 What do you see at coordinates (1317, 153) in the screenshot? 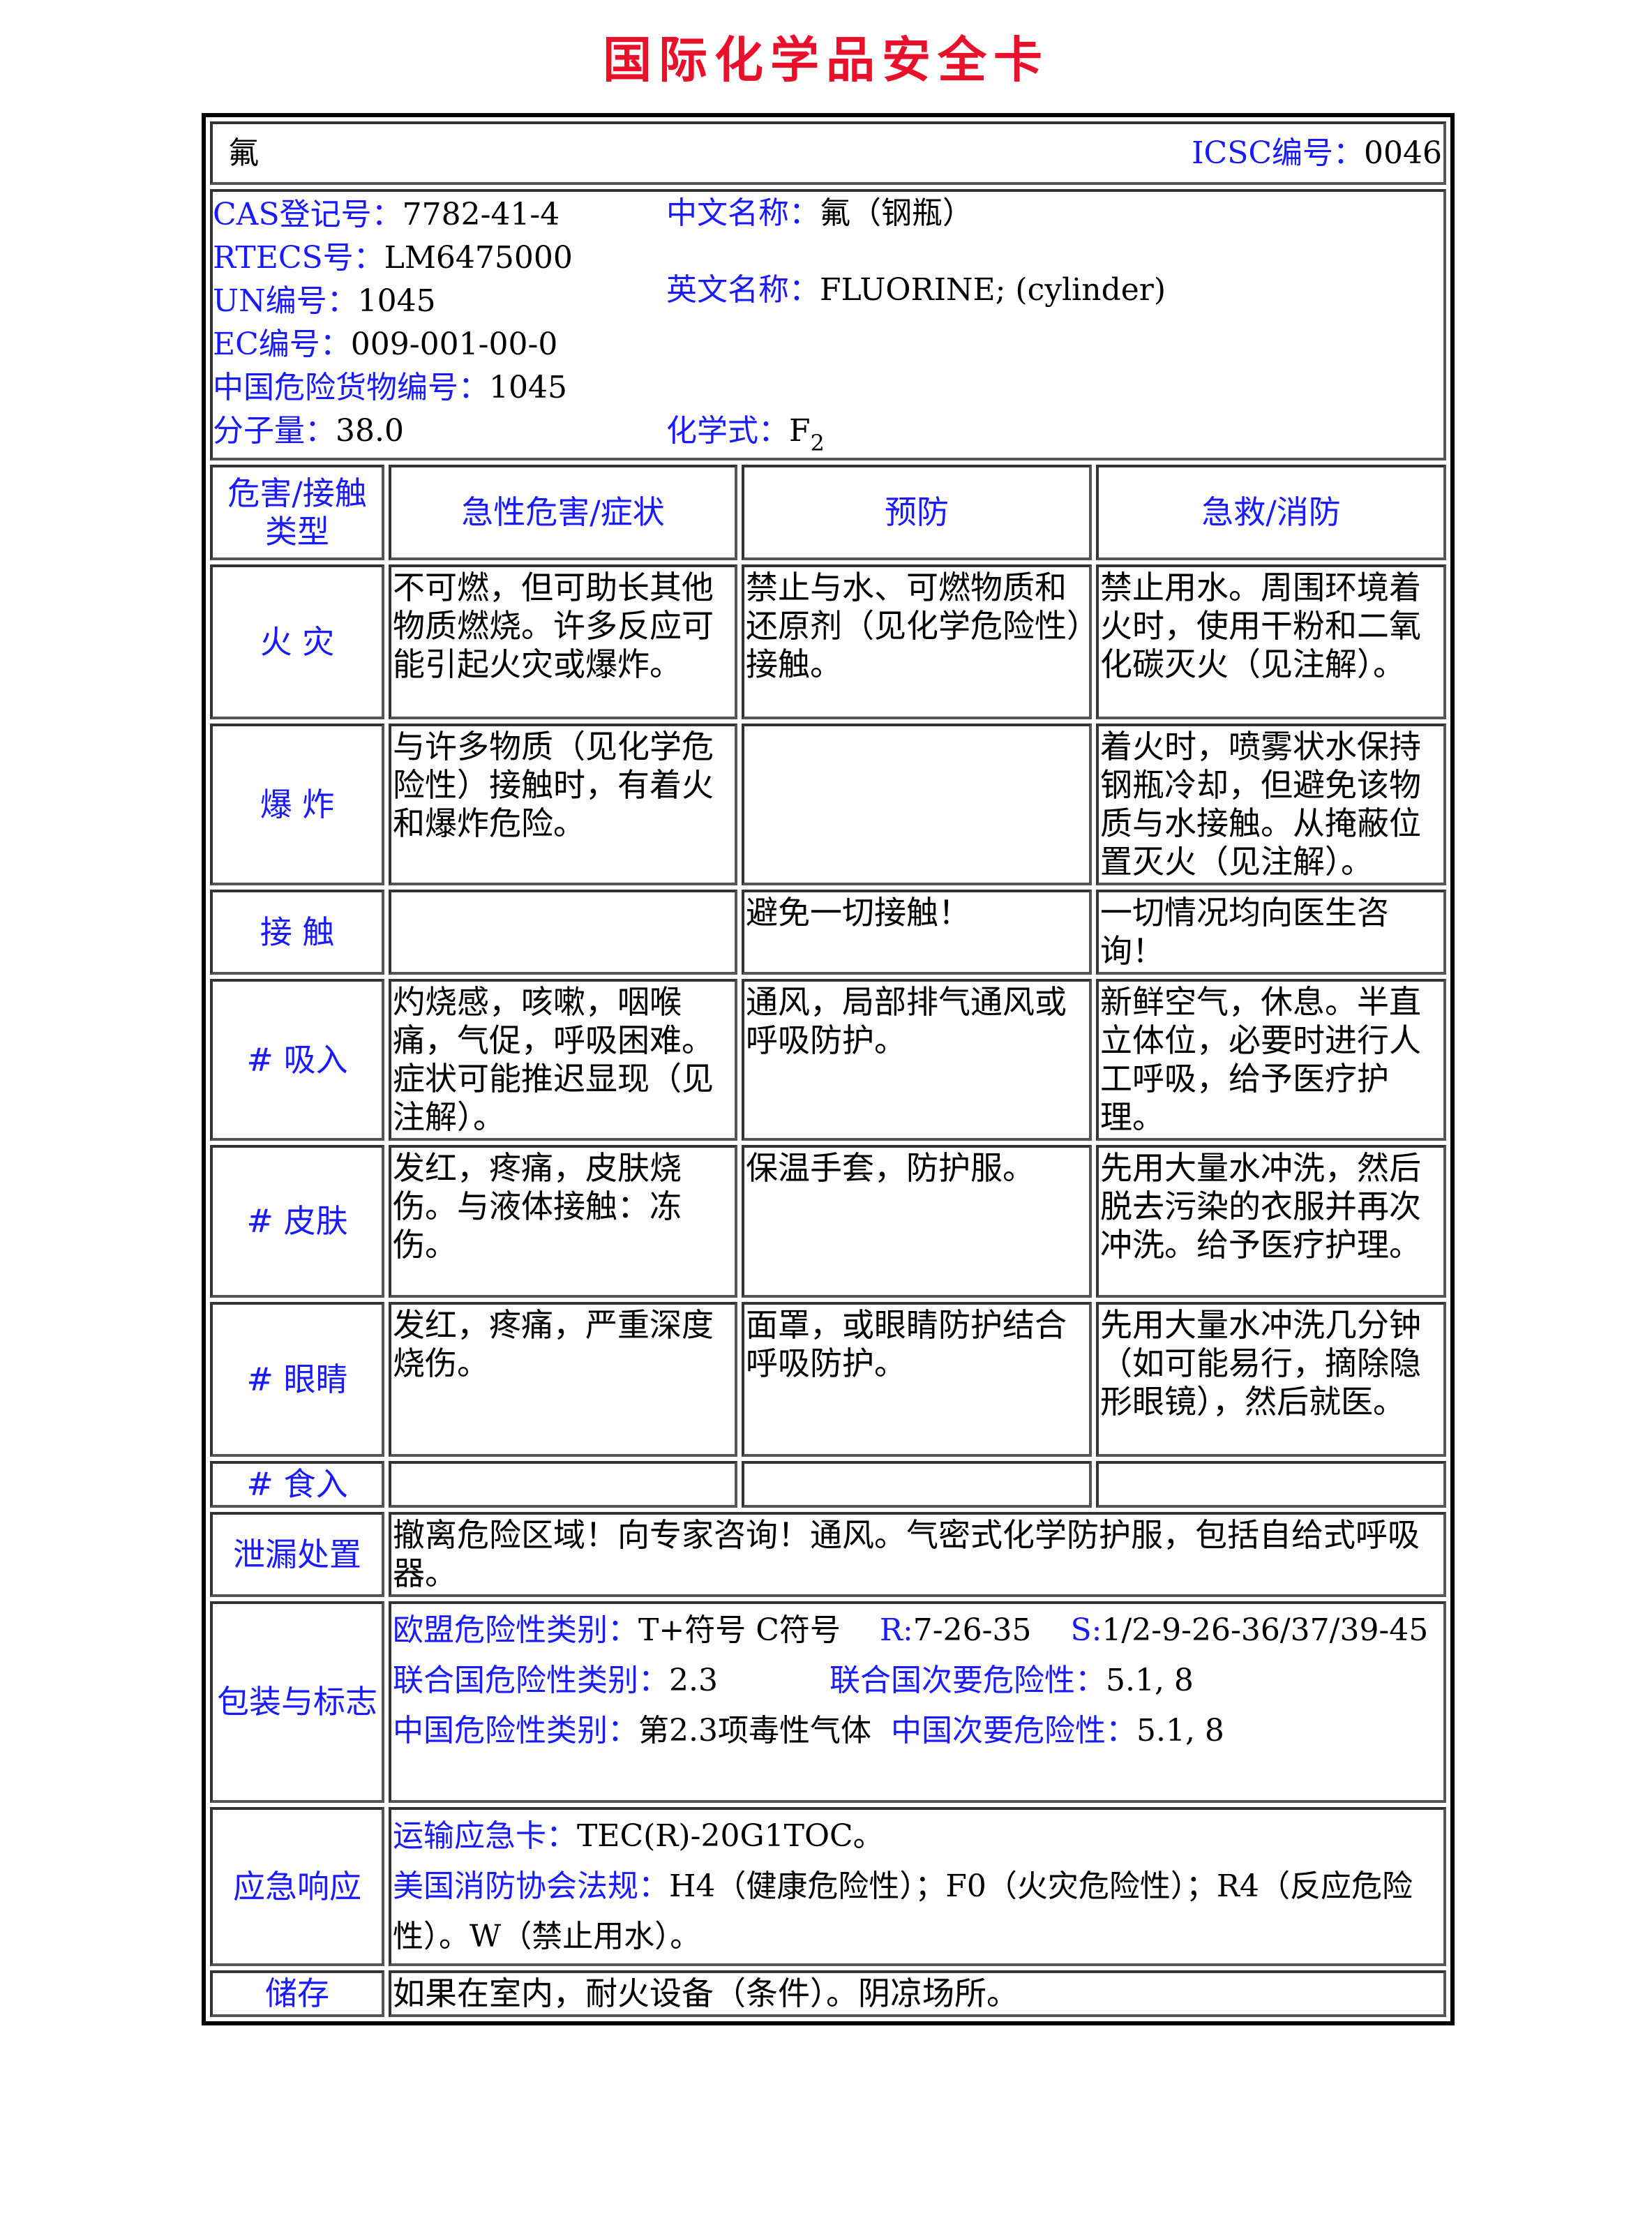
I see `icsc-number: ICSC编号：0046` at bounding box center [1317, 153].